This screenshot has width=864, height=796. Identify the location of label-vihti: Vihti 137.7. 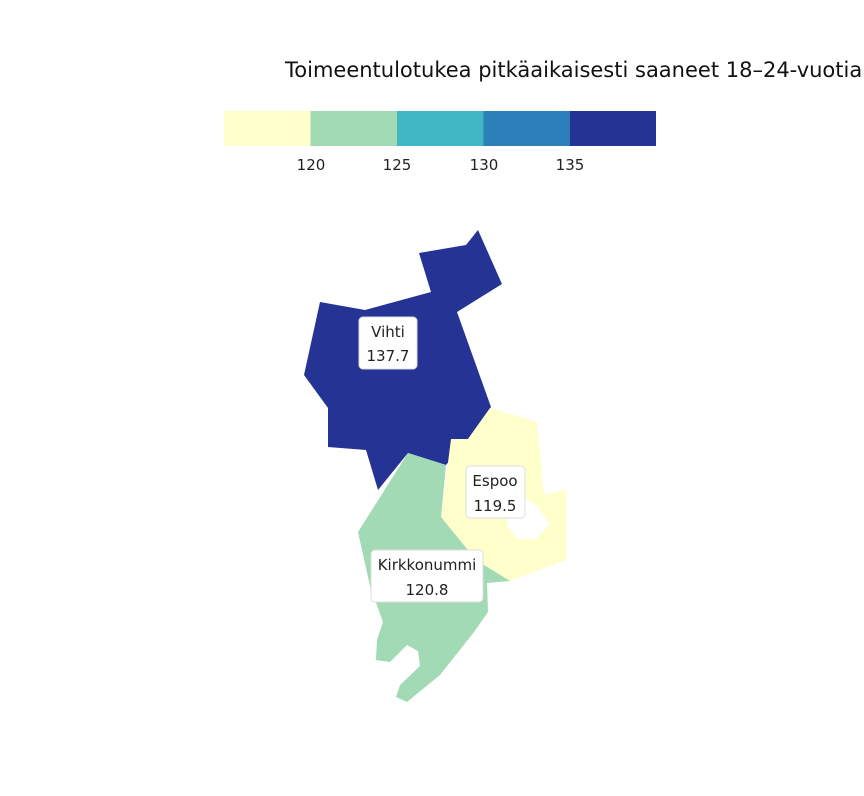
(388, 343).